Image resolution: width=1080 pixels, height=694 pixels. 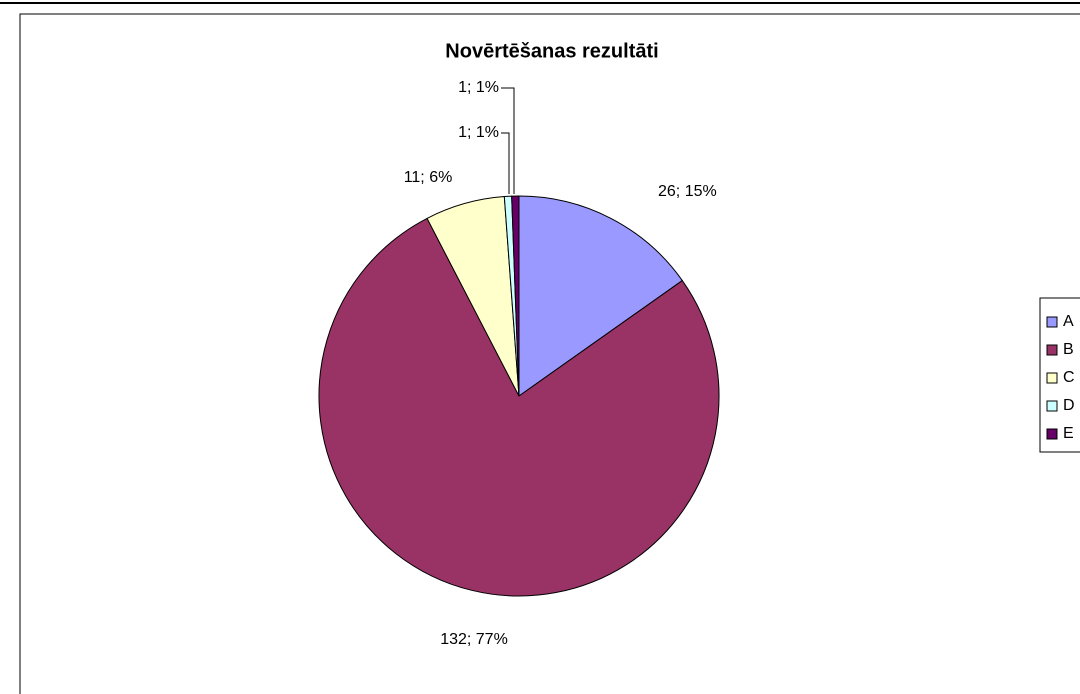 What do you see at coordinates (687, 191) in the screenshot?
I see `data-label: 26; 15%` at bounding box center [687, 191].